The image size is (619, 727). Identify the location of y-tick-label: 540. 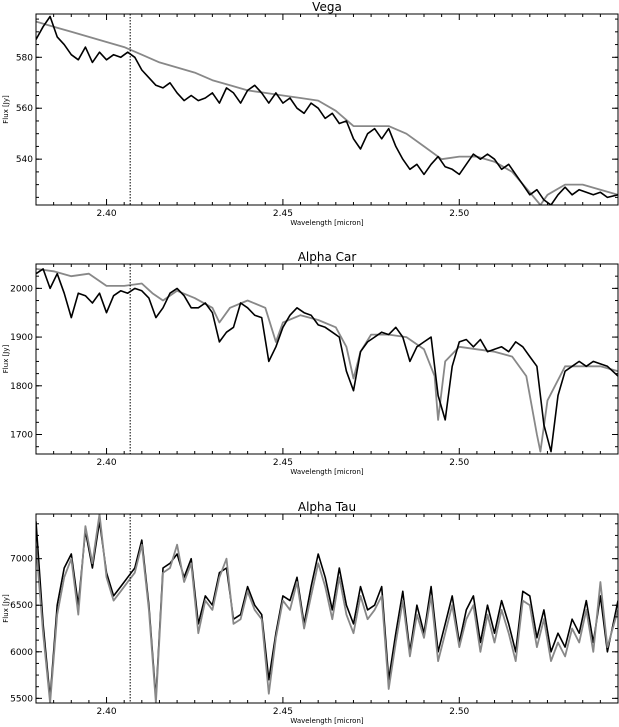
(24, 160).